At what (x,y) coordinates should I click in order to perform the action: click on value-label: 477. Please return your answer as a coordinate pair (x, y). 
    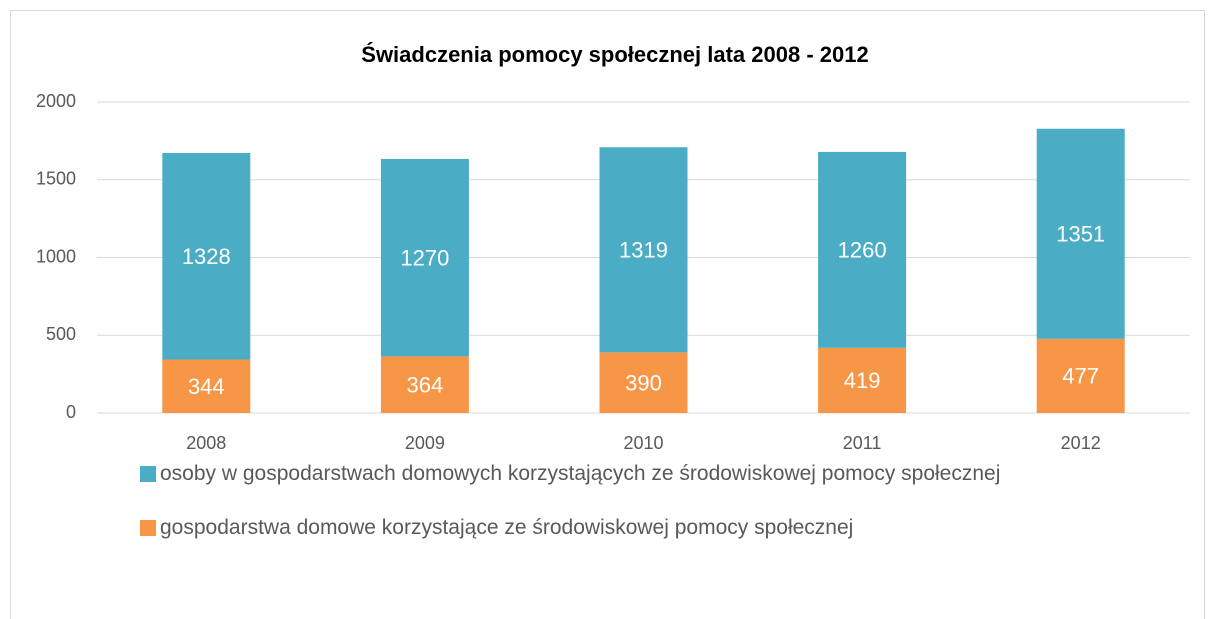
    Looking at the image, I should click on (1080, 376).